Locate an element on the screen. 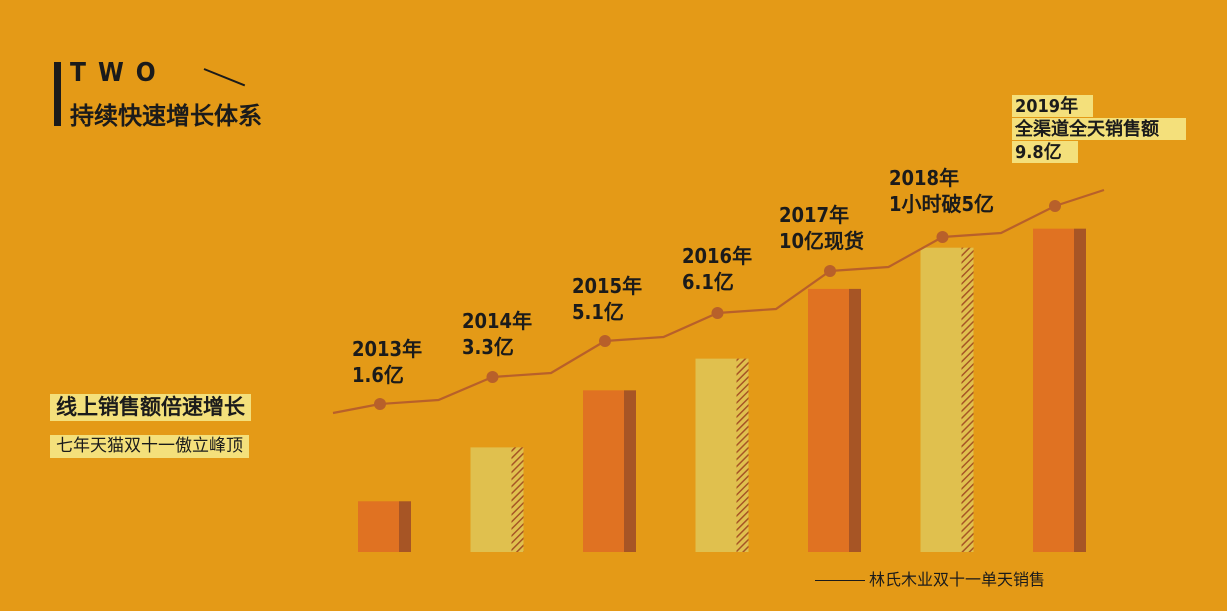 Image resolution: width=1227 pixels, height=611 pixels. section-number: TWO is located at coordinates (119, 73).